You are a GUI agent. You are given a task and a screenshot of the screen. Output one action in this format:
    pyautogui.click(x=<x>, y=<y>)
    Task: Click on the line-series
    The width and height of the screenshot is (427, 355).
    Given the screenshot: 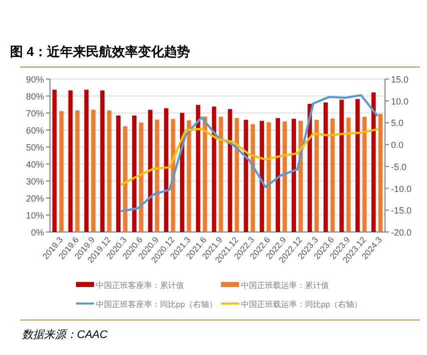 What is the action you would take?
    pyautogui.click(x=249, y=157)
    